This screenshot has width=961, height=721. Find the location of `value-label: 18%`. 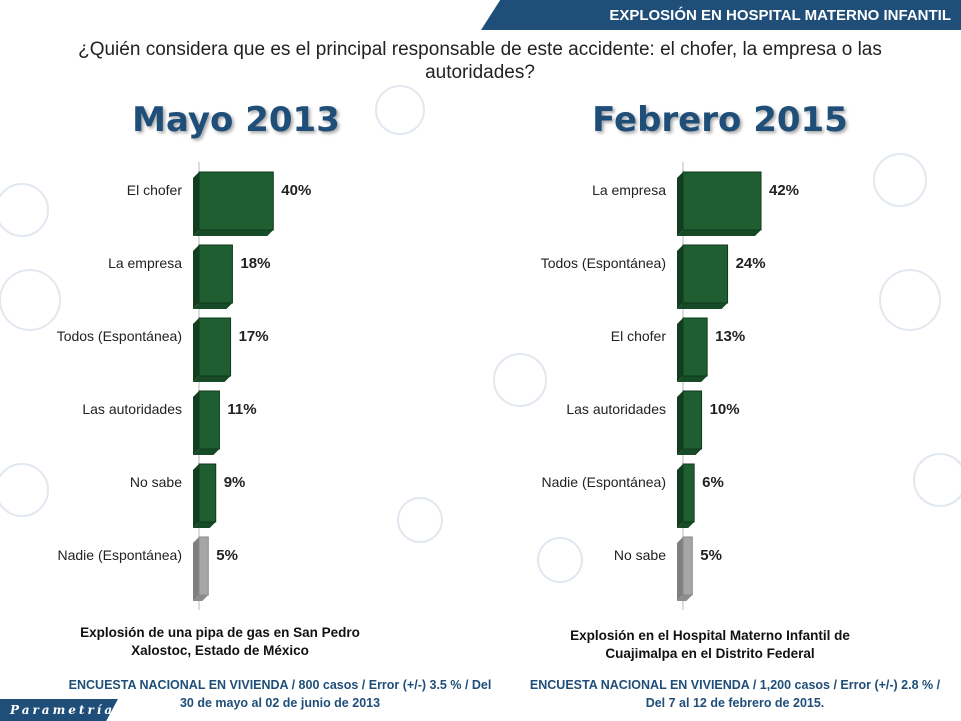

value-label: 18% is located at coordinates (255, 263).